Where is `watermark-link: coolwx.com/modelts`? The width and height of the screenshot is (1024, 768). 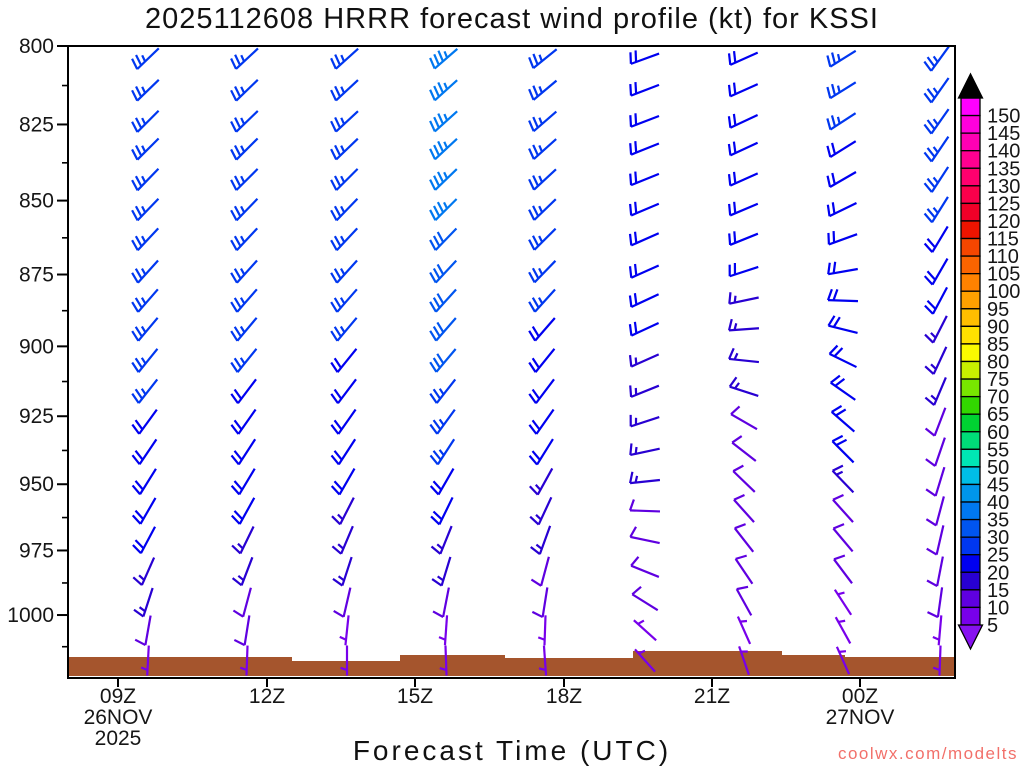
watermark-link: coolwx.com/modelts is located at coordinates (927, 753).